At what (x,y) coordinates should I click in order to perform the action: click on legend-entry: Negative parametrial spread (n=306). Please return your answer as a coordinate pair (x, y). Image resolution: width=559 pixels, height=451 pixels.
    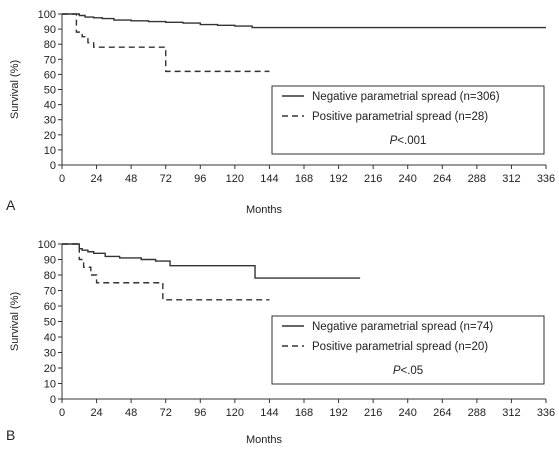
    Looking at the image, I should click on (406, 97).